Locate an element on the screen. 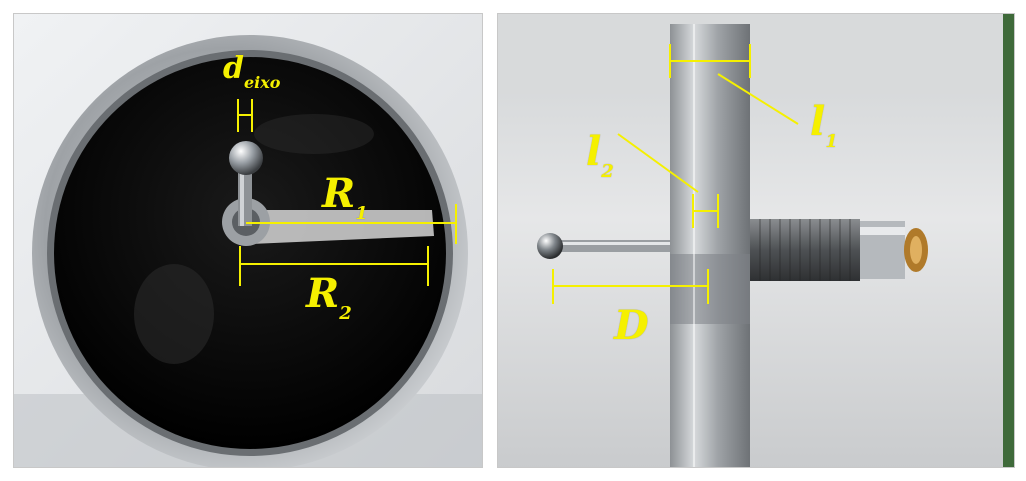 This screenshot has width=1026, height=481. annotation-lines-left is located at coordinates (347, 192).